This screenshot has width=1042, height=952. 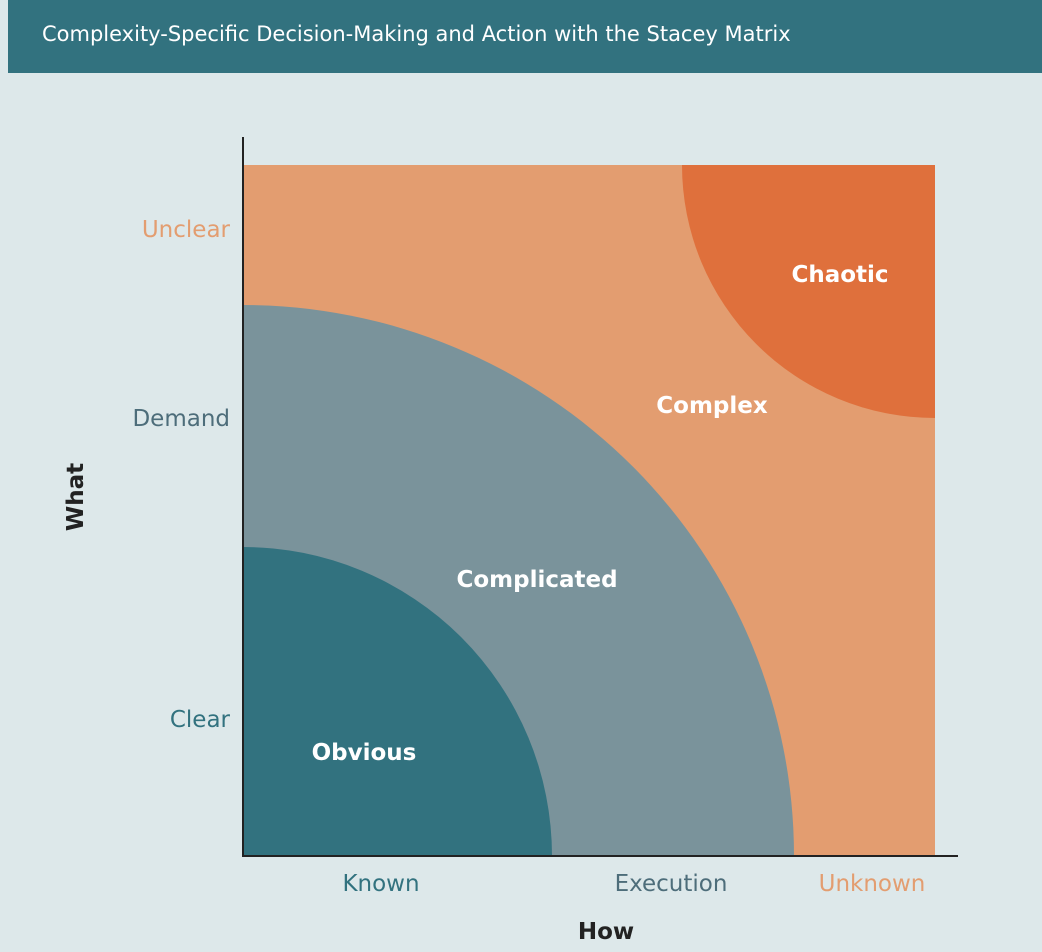 What do you see at coordinates (872, 884) in the screenshot?
I see `x-tick-label-unknown: Unknown` at bounding box center [872, 884].